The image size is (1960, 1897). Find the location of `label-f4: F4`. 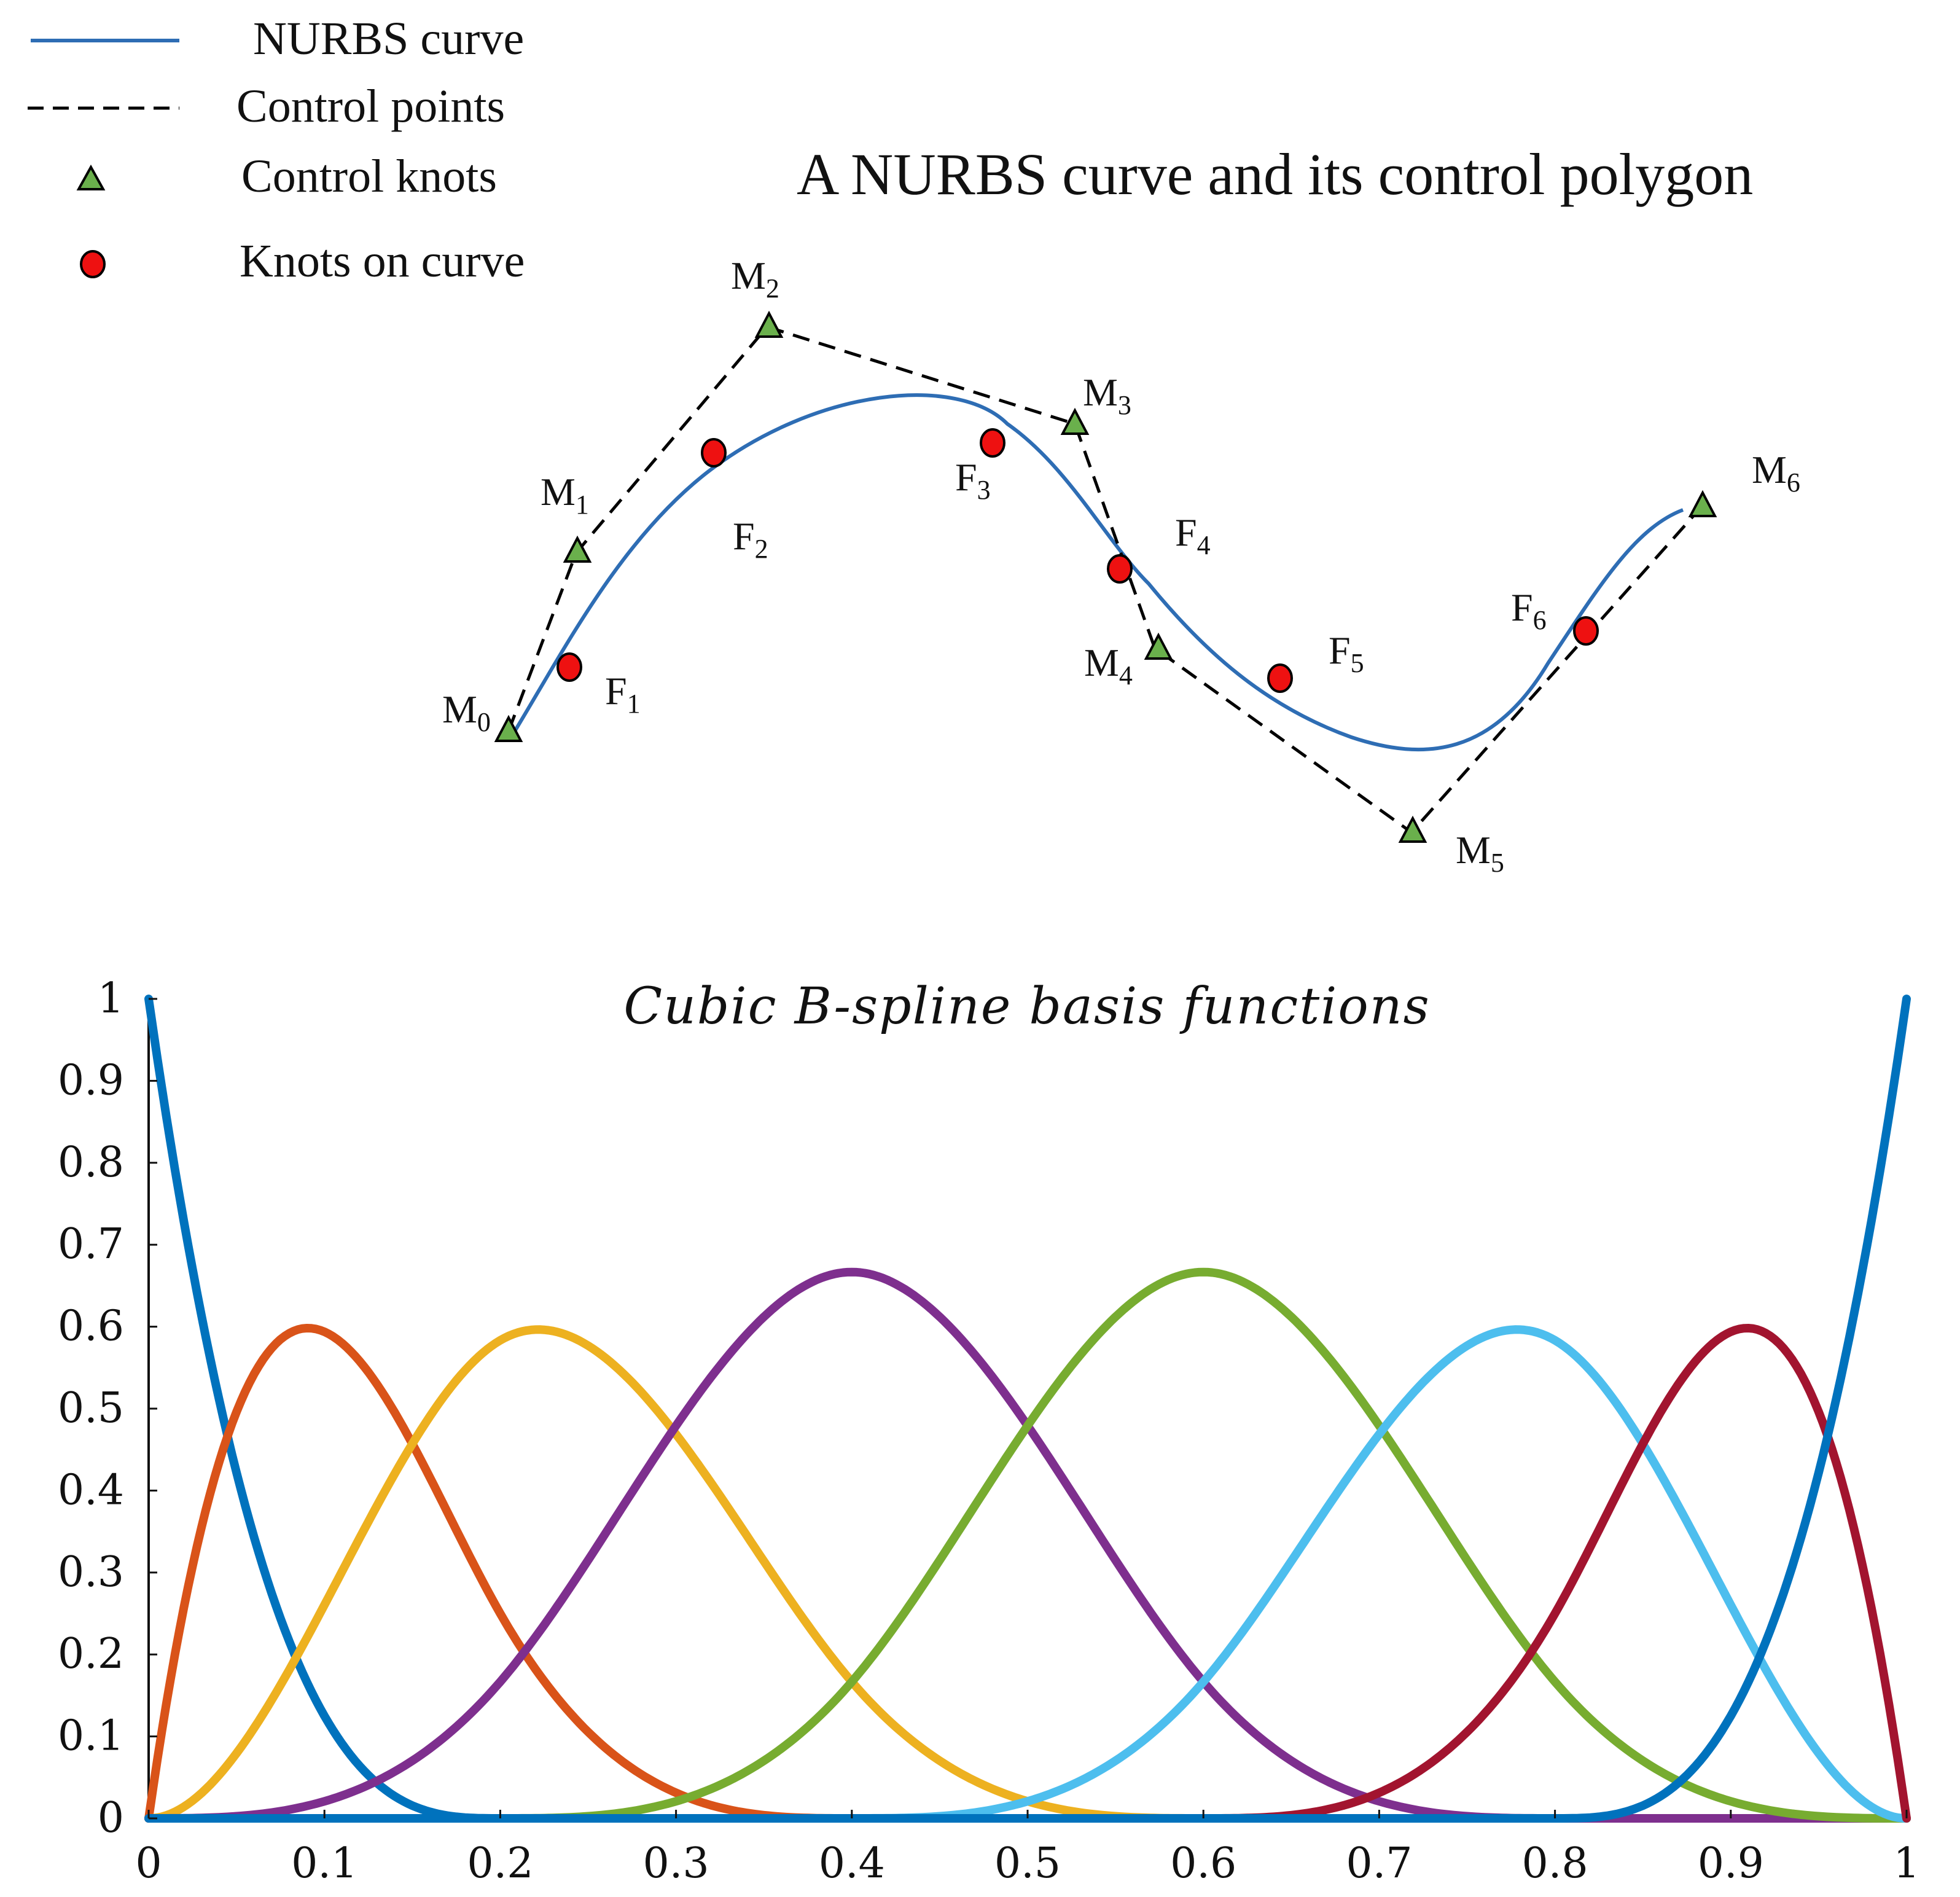

label-f4: F4 is located at coordinates (1193, 535).